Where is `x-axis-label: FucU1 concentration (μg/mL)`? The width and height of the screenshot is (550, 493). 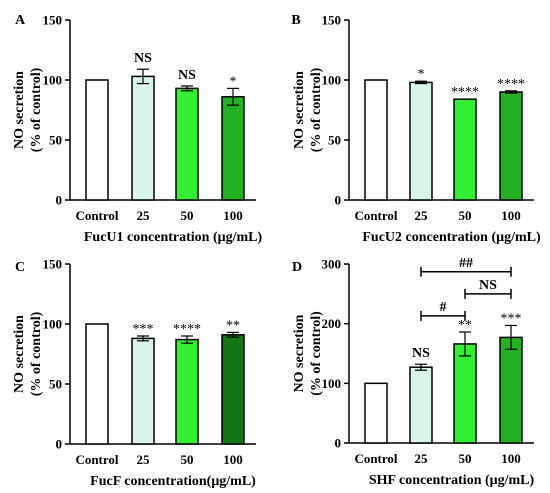 x-axis-label: FucU1 concentration (μg/mL) is located at coordinates (173, 237).